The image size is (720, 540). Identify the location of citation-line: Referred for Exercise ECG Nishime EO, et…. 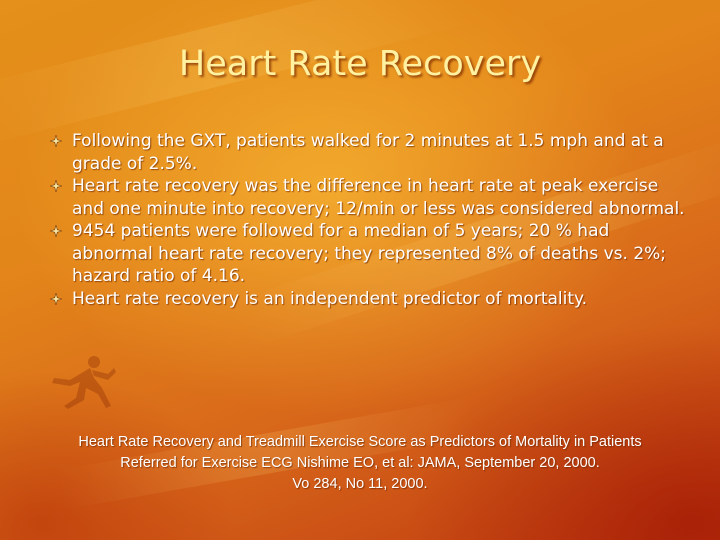
(360, 463).